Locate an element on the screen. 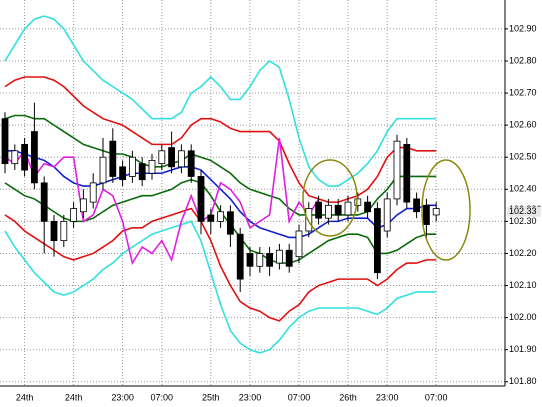  price-label: 102.33 is located at coordinates (523, 211).